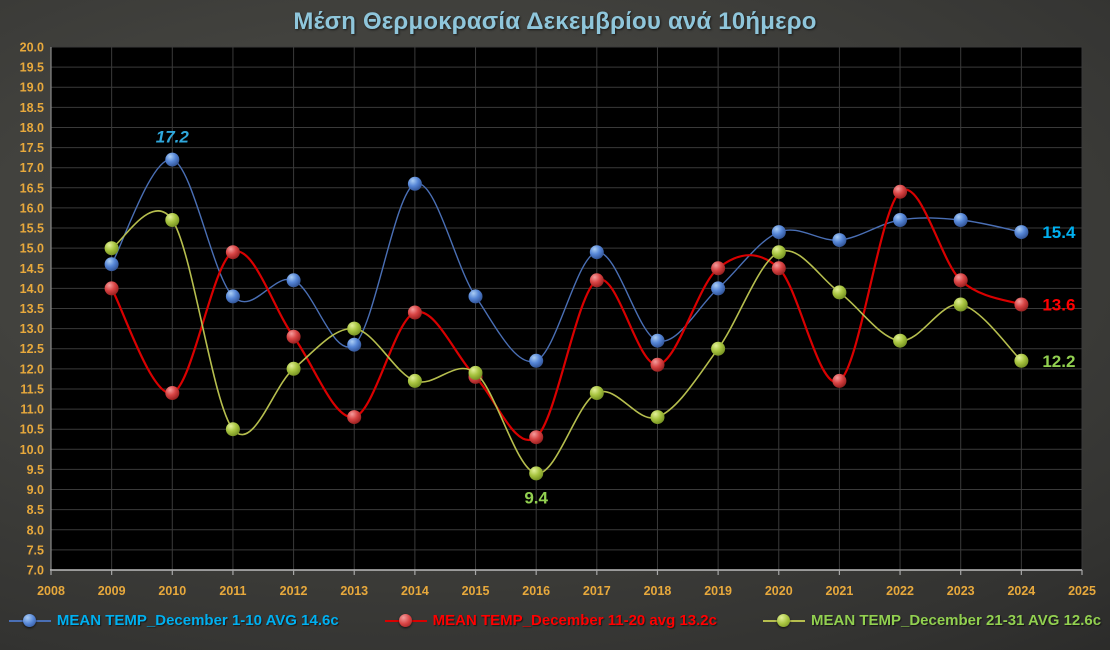 This screenshot has height=650, width=1110. I want to click on data-label-15.4: 15.4, so click(1059, 232).